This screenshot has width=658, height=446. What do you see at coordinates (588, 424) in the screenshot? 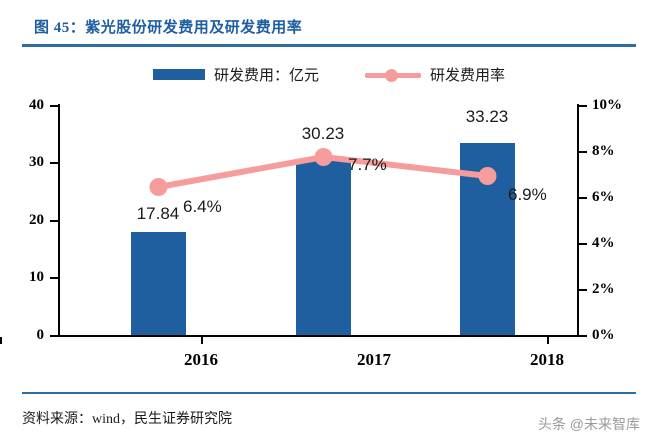
I see `watermark: 头条 @未来智库` at bounding box center [588, 424].